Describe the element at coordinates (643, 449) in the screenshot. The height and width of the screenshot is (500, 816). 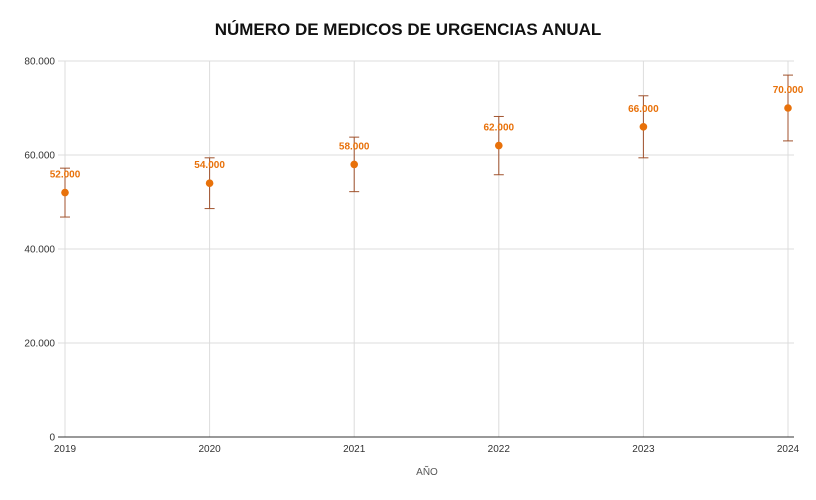
I see `x-tick-label: 2023` at that location.